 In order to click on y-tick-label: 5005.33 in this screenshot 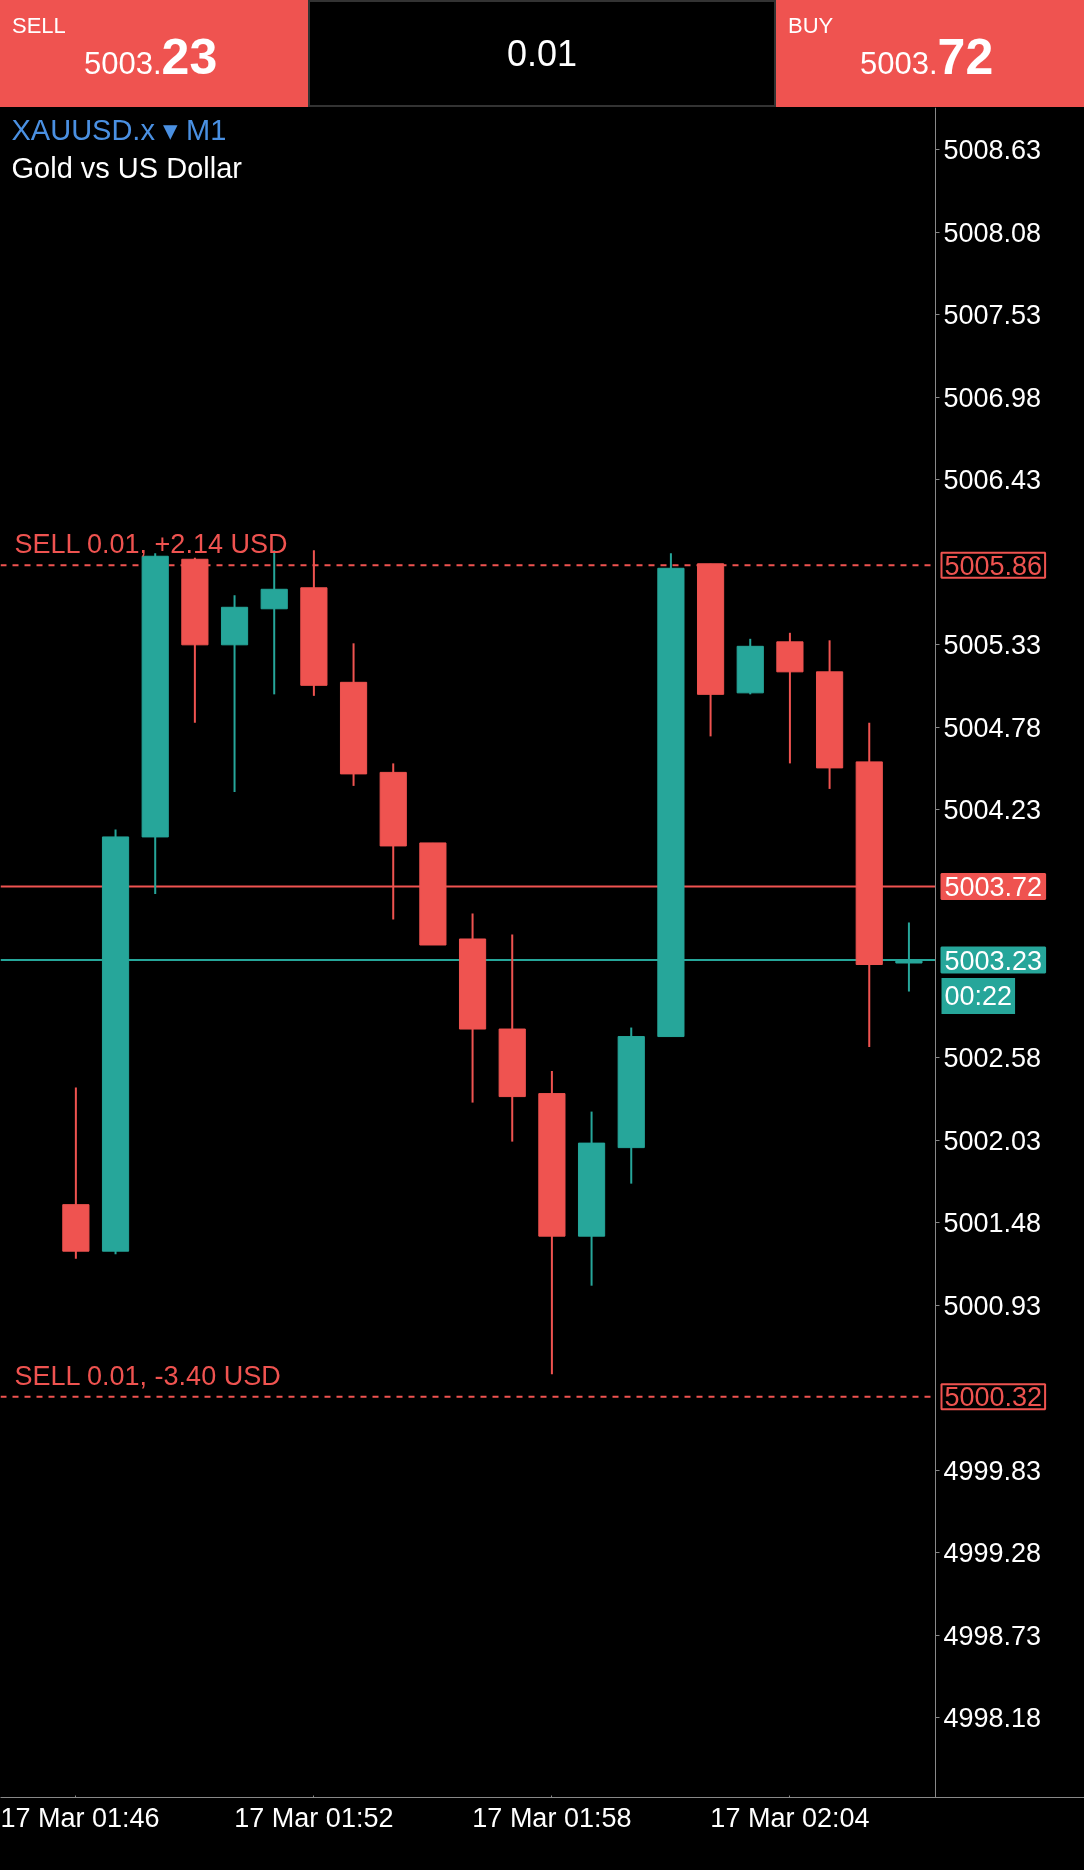, I will do `click(992, 645)`.